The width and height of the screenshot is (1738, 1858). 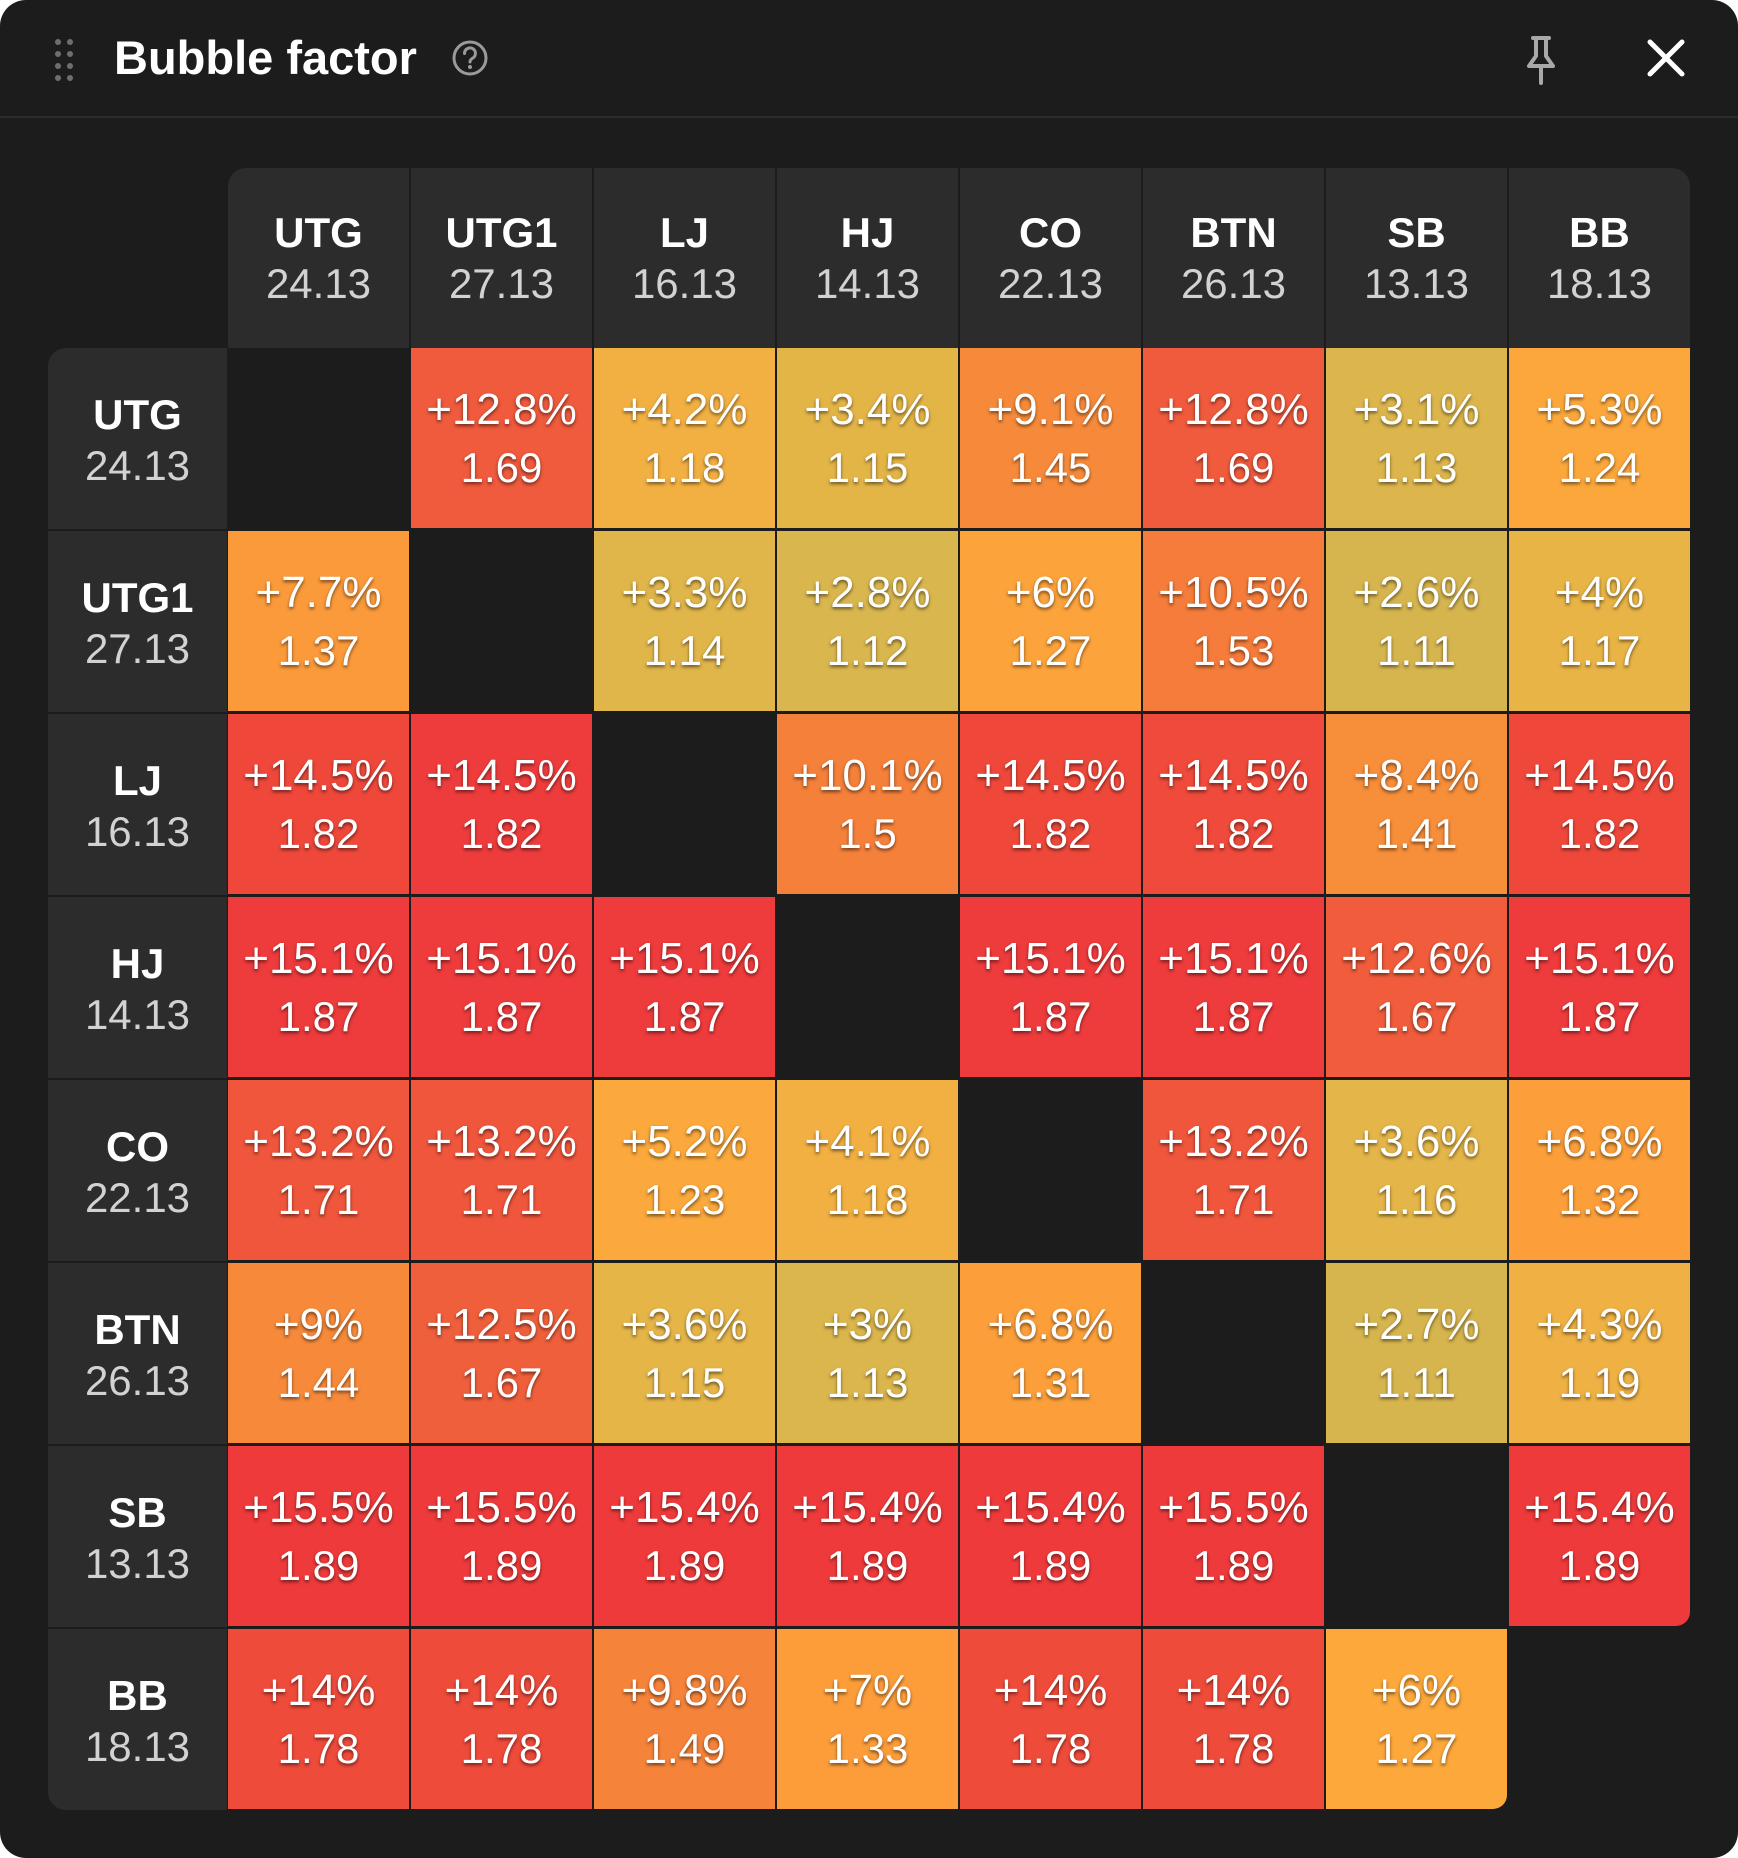 What do you see at coordinates (1233, 438) in the screenshot?
I see `matrix-cell-0-5: +12.8% 1.69` at bounding box center [1233, 438].